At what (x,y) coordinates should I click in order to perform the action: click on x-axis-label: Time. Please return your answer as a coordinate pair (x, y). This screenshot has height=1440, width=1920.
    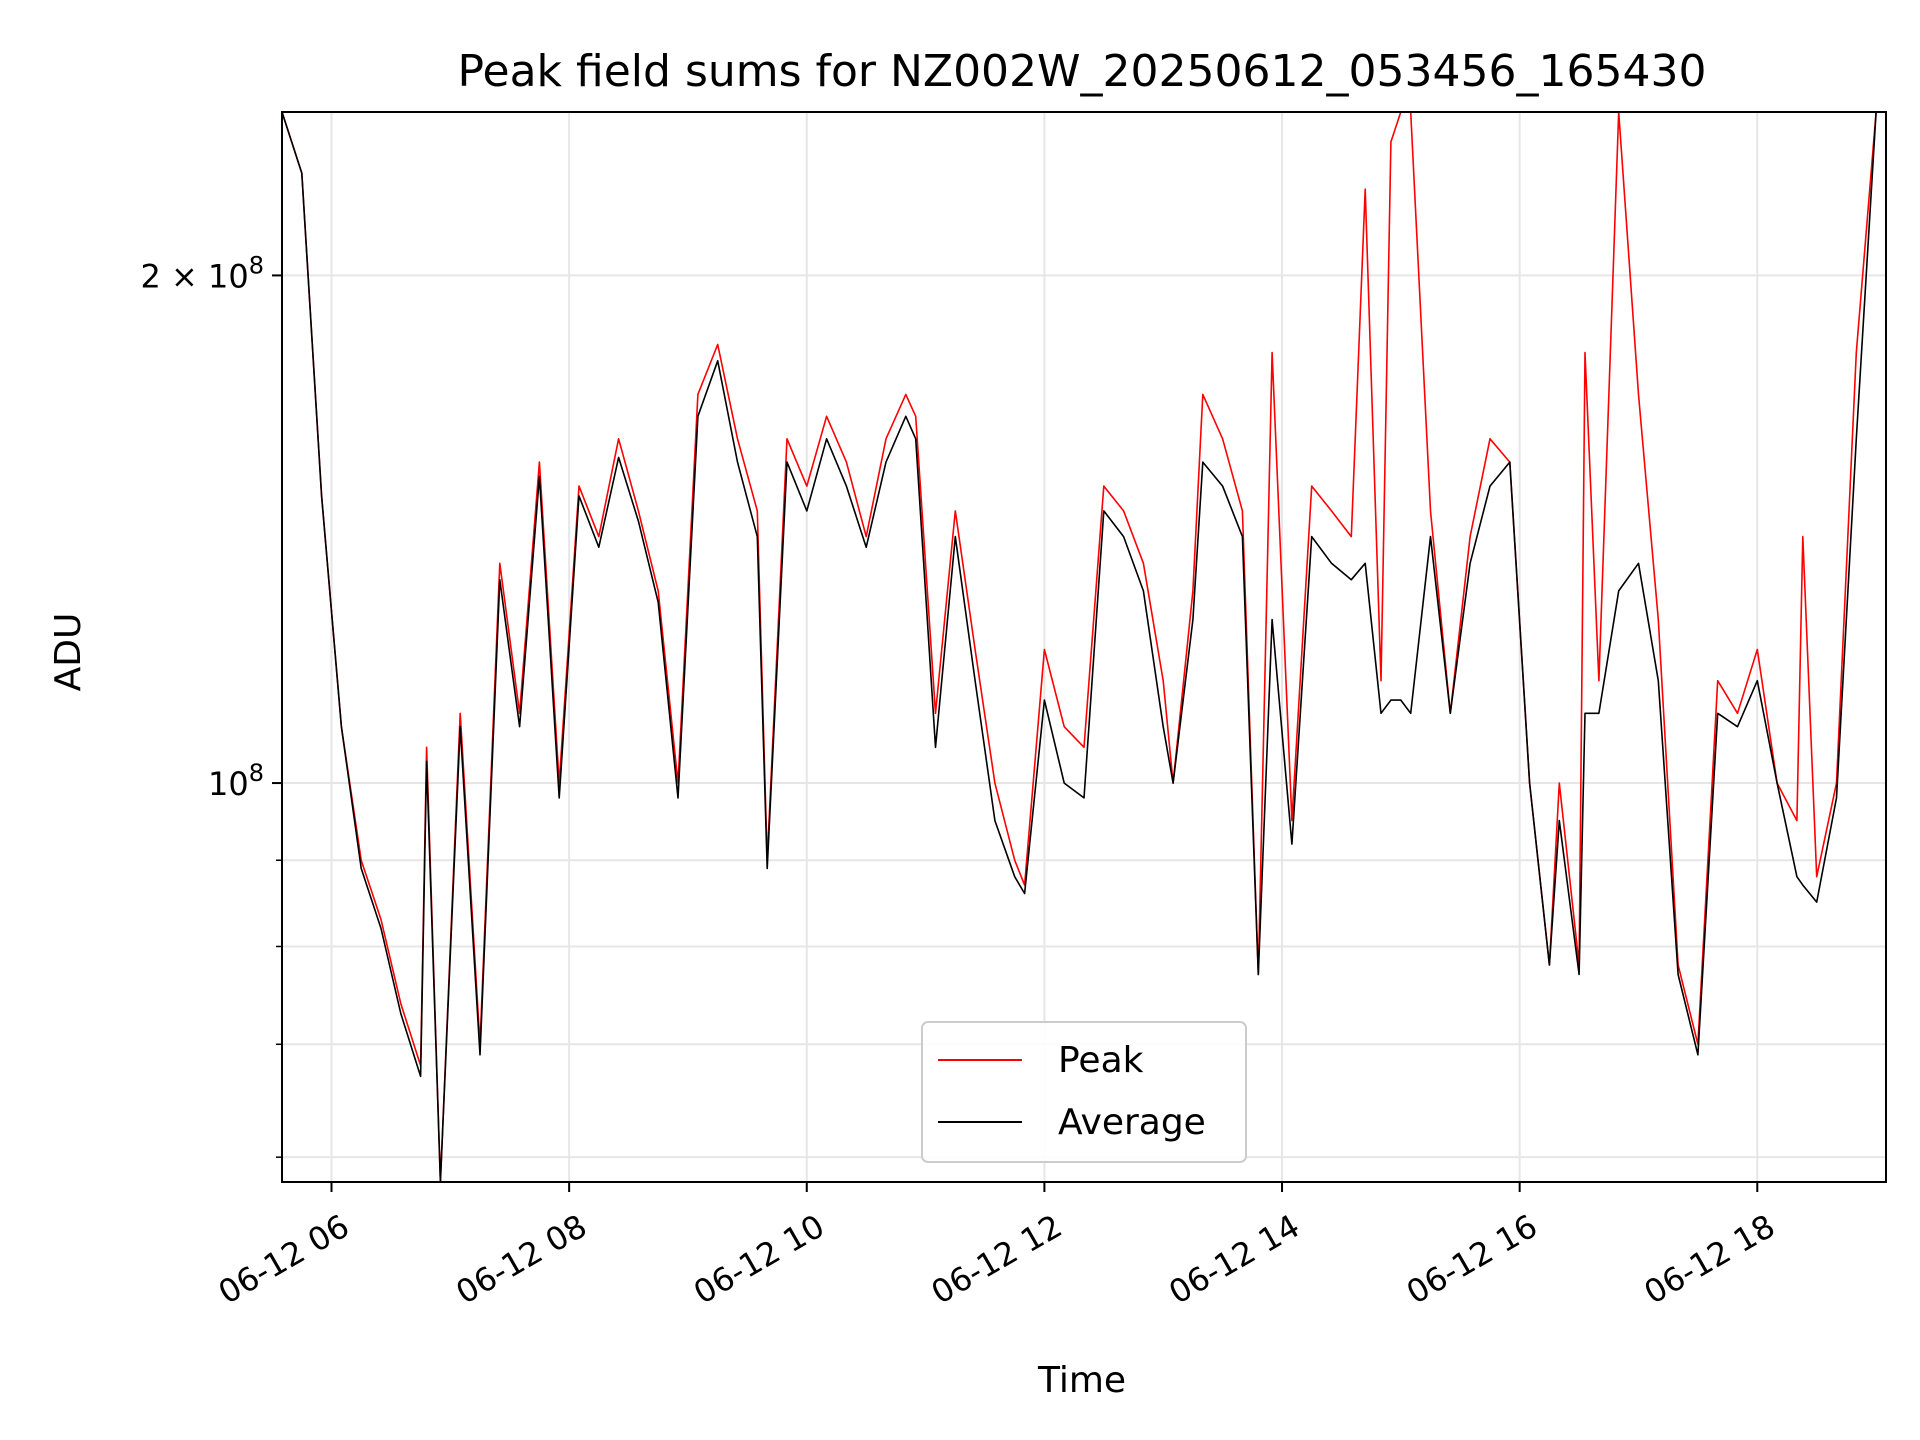
    Looking at the image, I should click on (1081, 1380).